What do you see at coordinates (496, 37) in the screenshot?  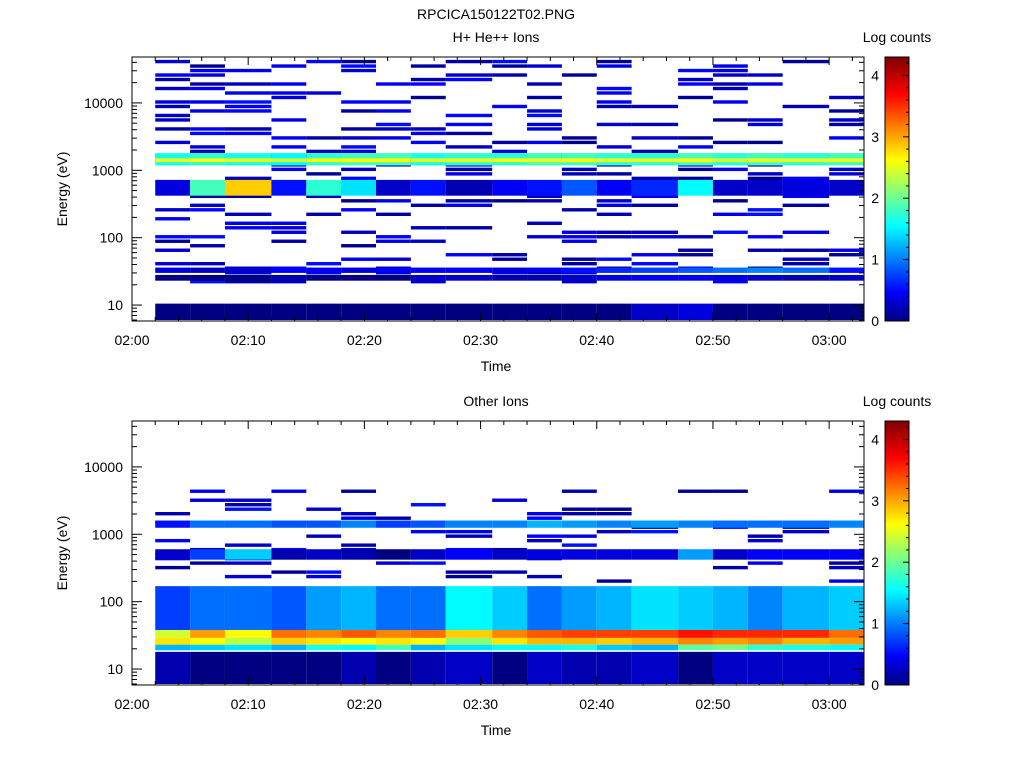 I see `panel1-title: H+ He++ Ions` at bounding box center [496, 37].